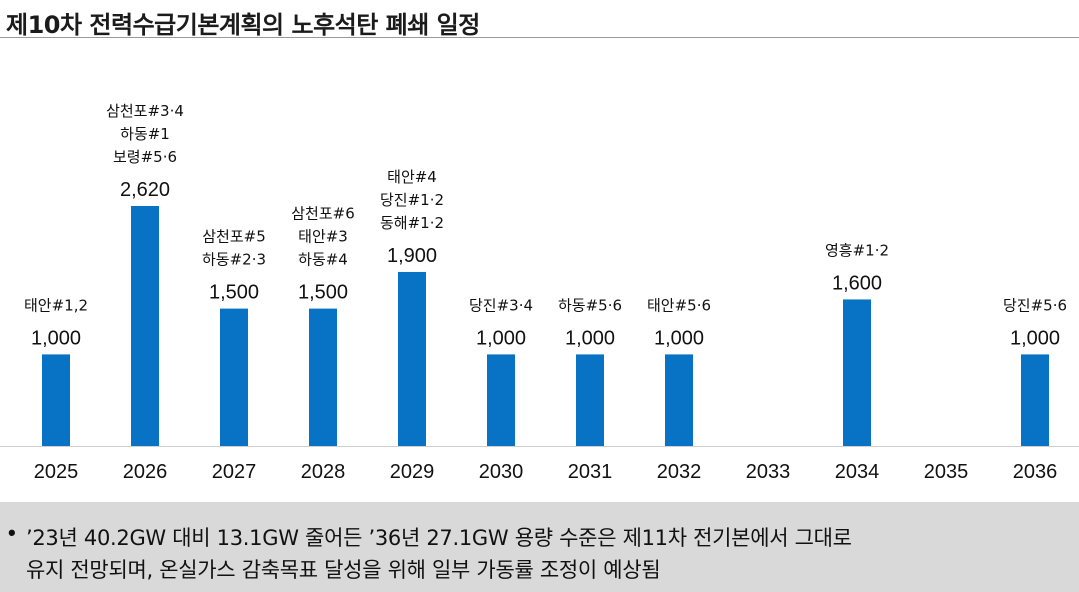 The height and width of the screenshot is (592, 1079). Describe the element at coordinates (768, 472) in the screenshot. I see `x-tick-2033: 2033` at that location.